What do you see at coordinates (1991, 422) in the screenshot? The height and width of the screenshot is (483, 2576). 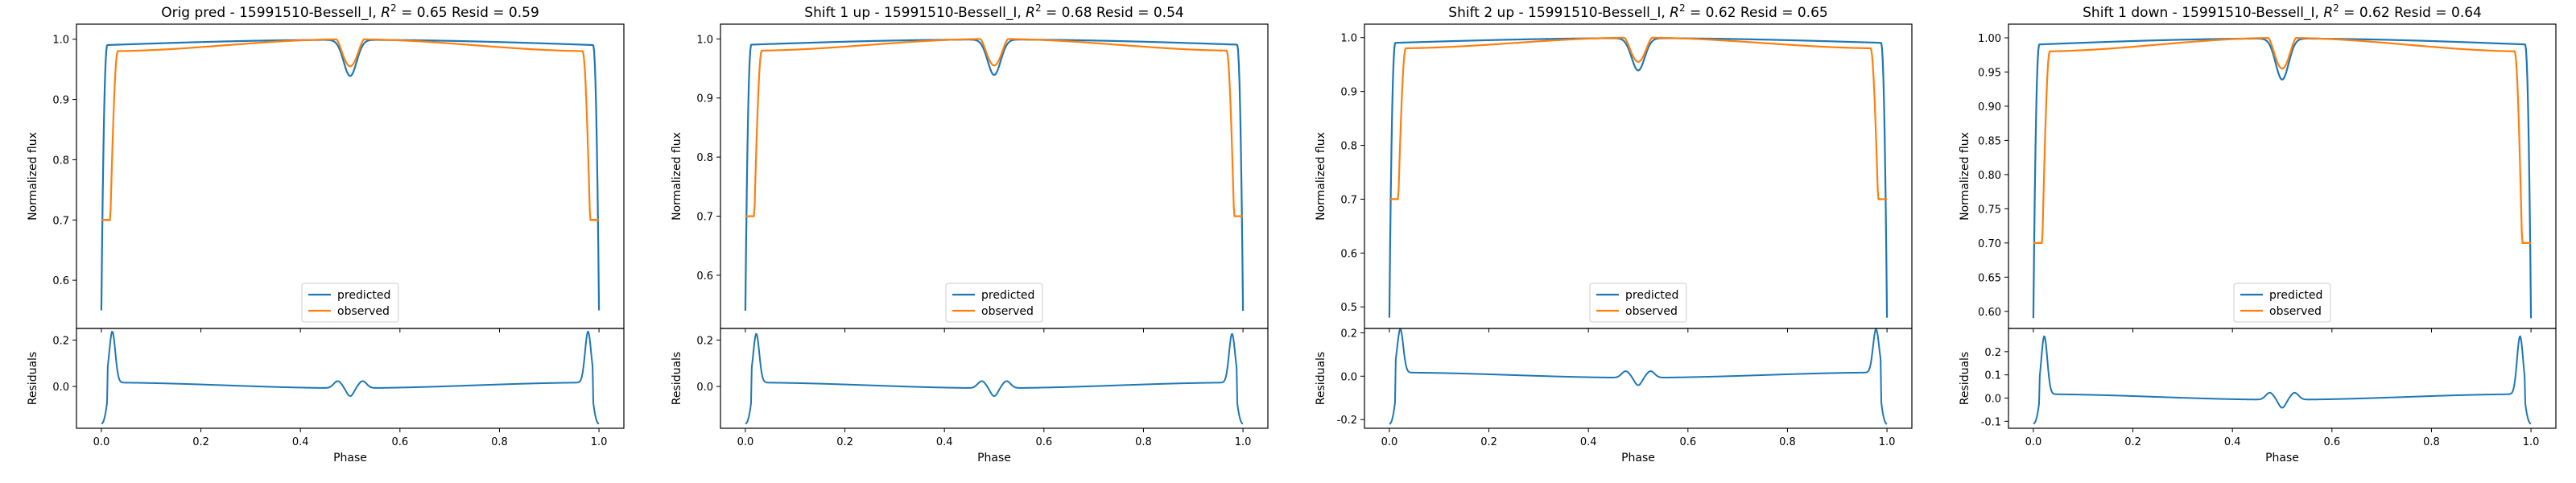 I see `resid-y-tick-label: -0.1` at bounding box center [1991, 422].